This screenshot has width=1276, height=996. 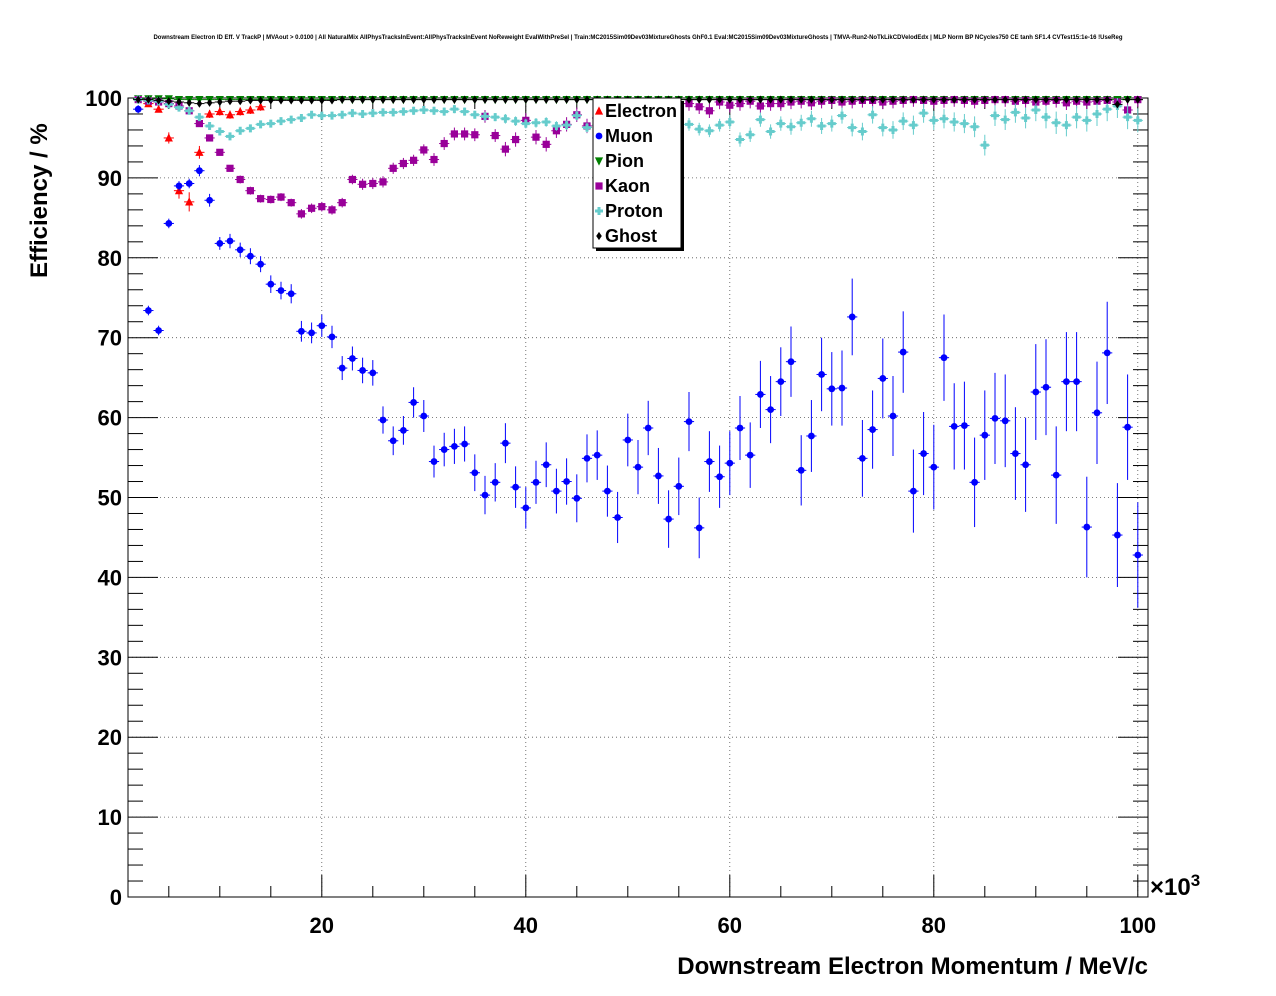 What do you see at coordinates (641, 111) in the screenshot?
I see `legend-label: Electron` at bounding box center [641, 111].